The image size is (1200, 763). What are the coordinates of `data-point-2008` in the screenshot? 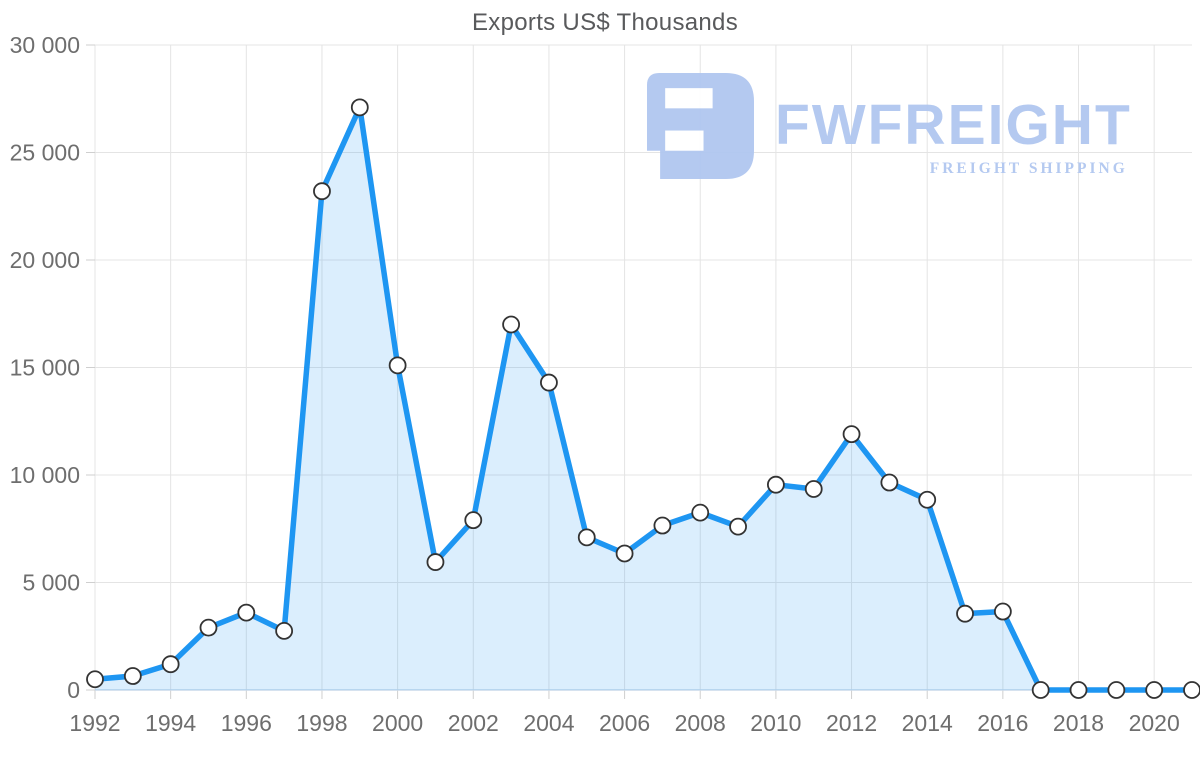 It's located at (700, 512).